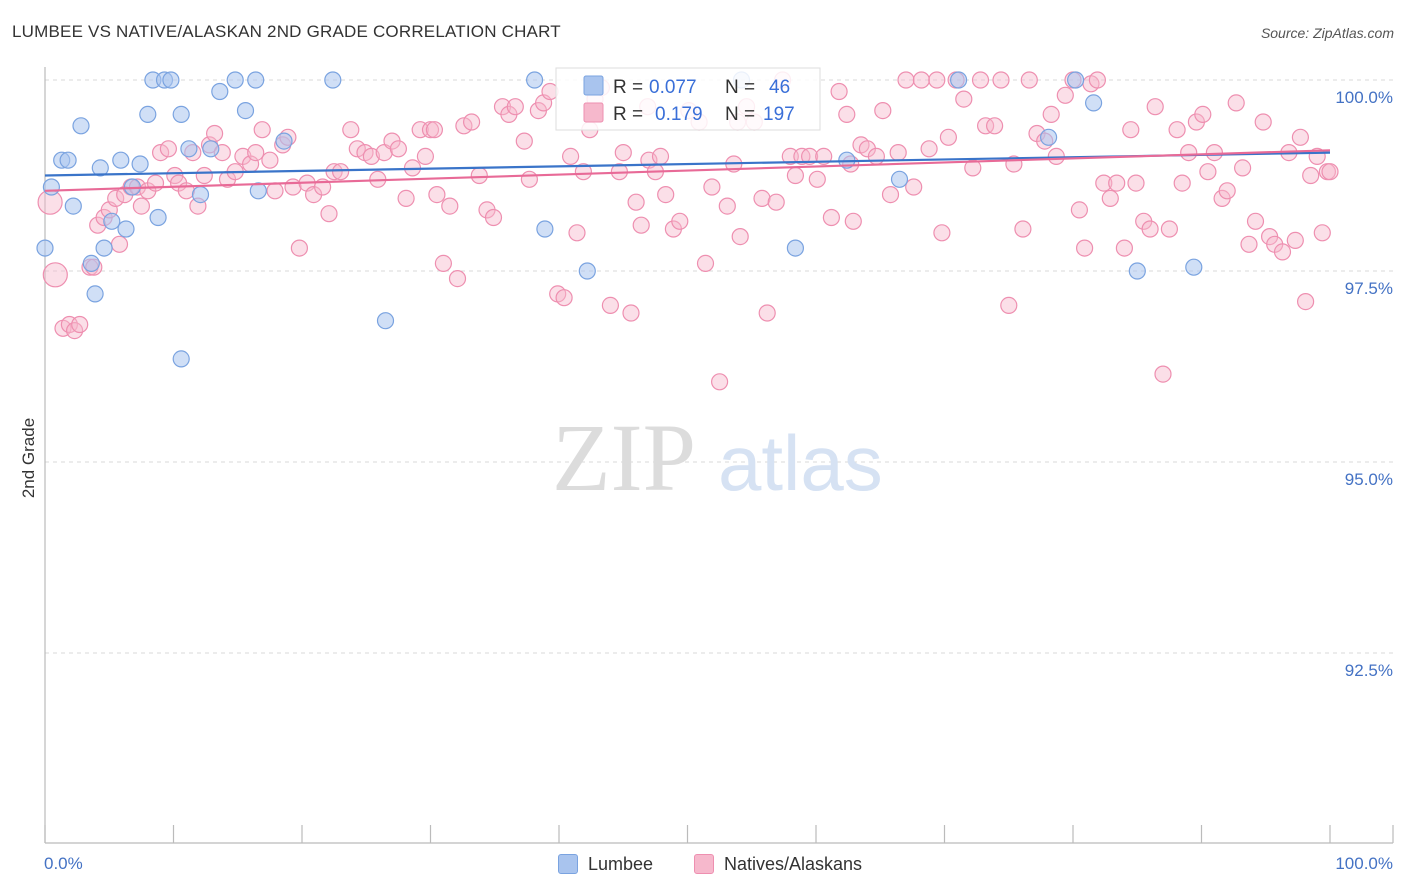 The image size is (1406, 892). Describe the element at coordinates (793, 863) in the screenshot. I see `legend-label-natives: Natives/Alaskans` at that location.